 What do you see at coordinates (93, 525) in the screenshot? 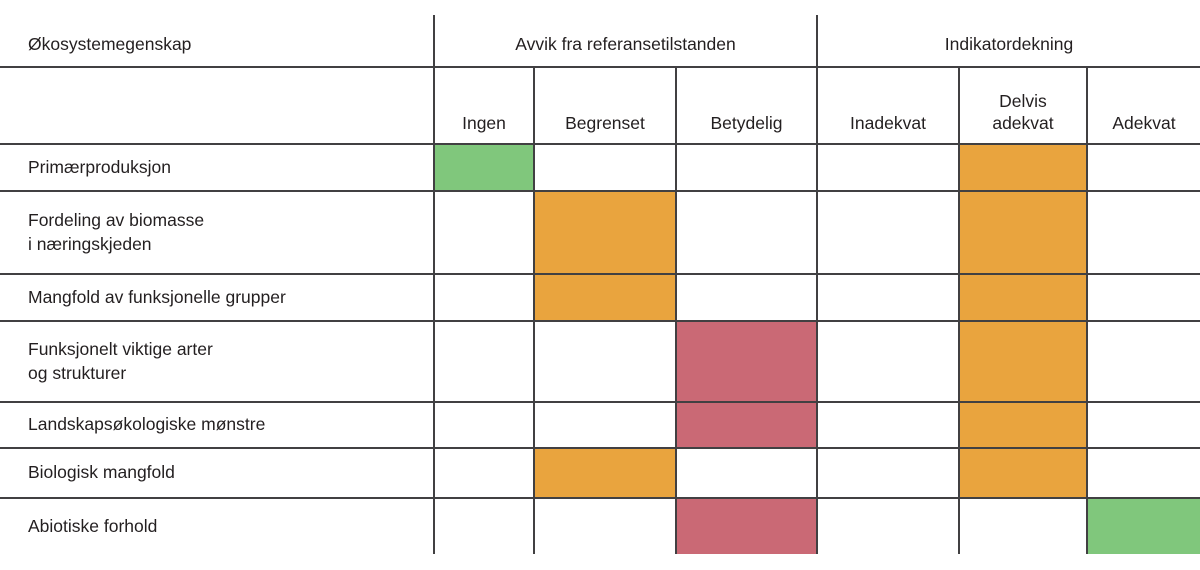
I see `row-label: Abiotiske forhold` at bounding box center [93, 525].